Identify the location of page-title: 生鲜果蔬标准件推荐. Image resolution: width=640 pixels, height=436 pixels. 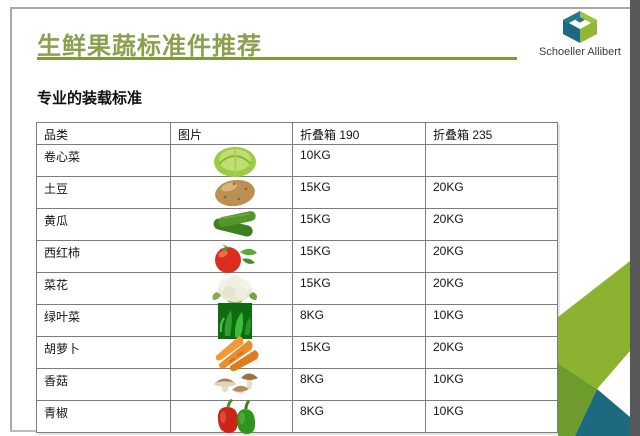
(149, 46).